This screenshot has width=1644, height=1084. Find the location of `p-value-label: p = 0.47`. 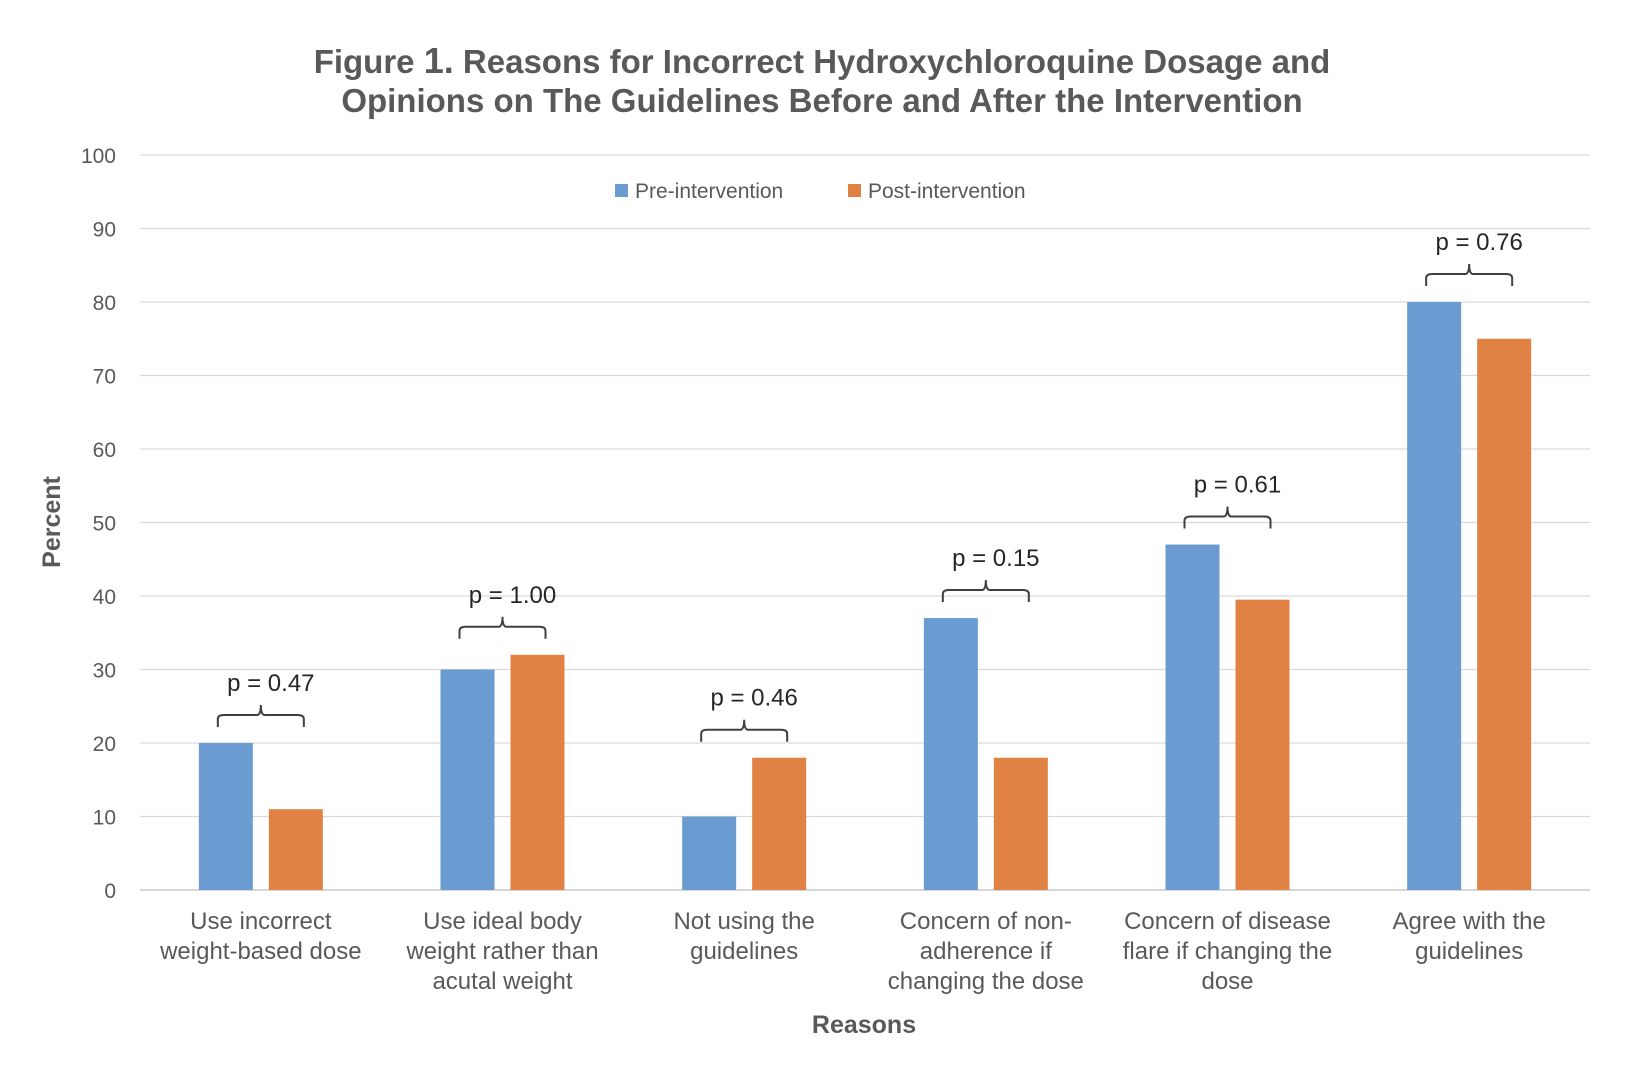

p-value-label: p = 0.47 is located at coordinates (270, 683).